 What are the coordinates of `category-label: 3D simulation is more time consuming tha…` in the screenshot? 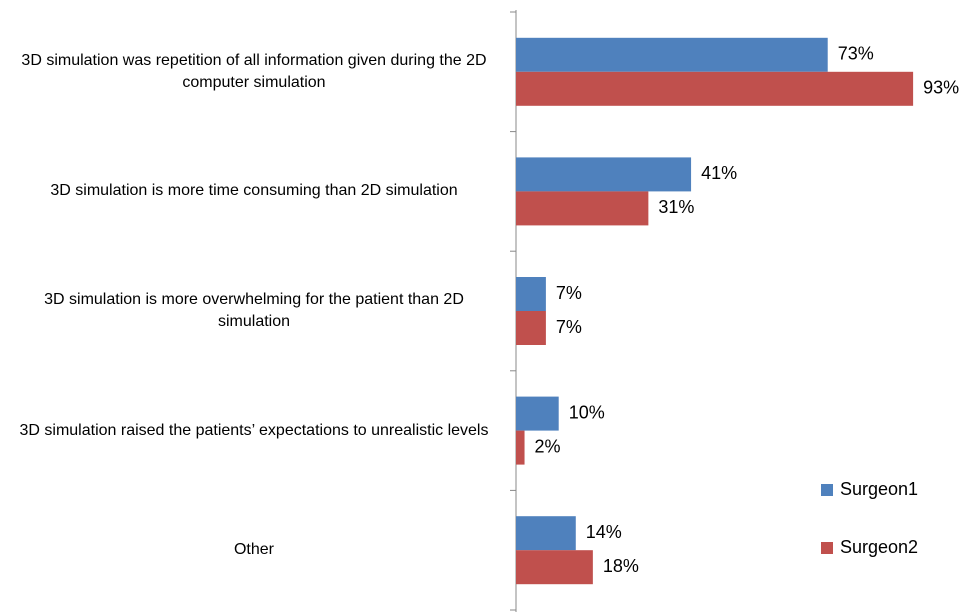 It's located at (254, 191).